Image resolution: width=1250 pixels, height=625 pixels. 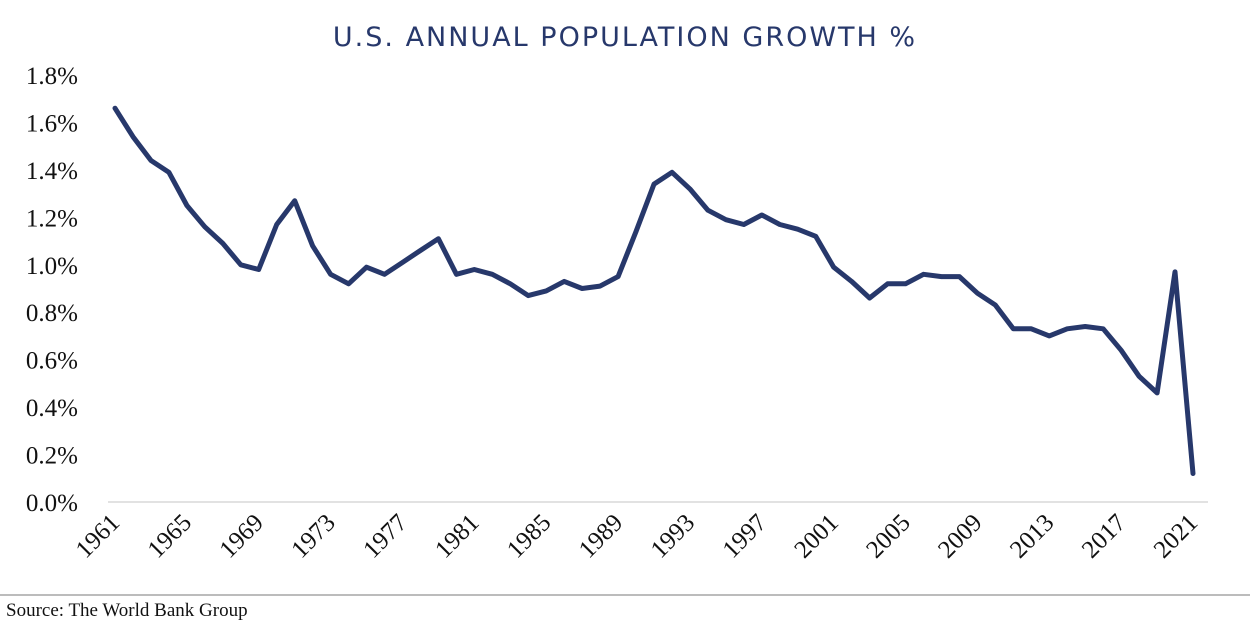 I want to click on x-tick-label: 2021, so click(x=1176, y=536).